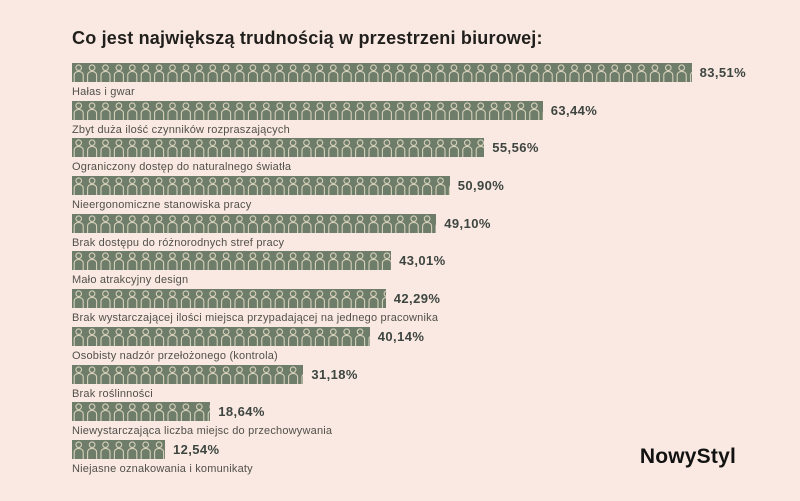 The image size is (800, 501). Describe the element at coordinates (255, 224) in the screenshot. I see `people-icons` at that location.